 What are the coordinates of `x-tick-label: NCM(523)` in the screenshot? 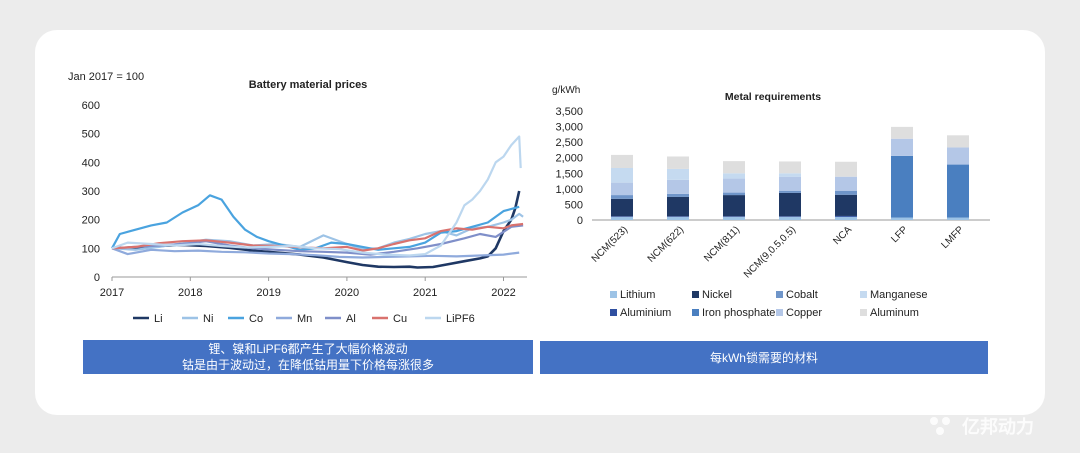 It's located at (610, 244).